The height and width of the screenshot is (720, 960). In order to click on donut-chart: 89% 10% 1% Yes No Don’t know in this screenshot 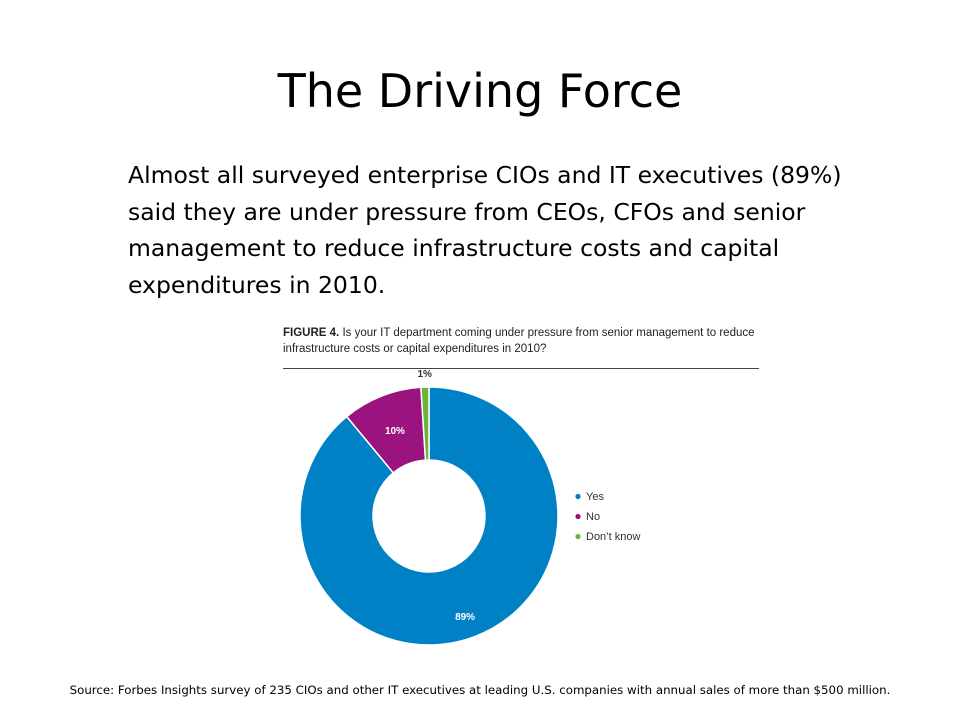, I will do `click(469, 508)`.